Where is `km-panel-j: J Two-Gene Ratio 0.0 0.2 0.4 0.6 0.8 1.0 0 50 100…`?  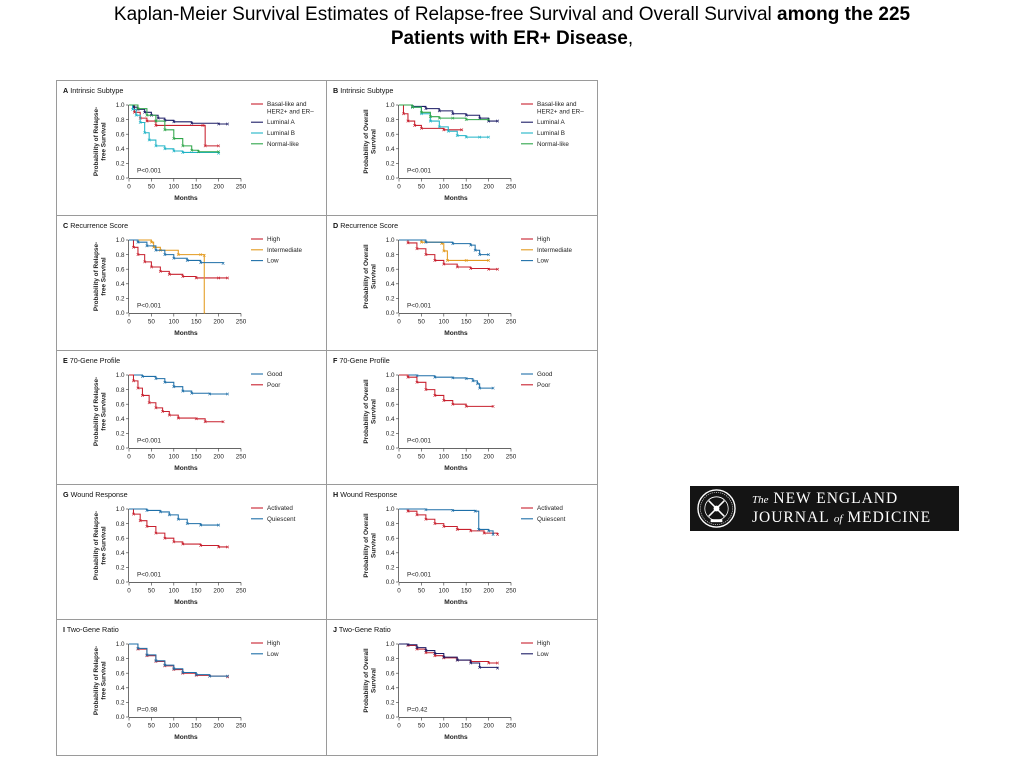 km-panel-j: J Two-Gene Ratio 0.0 0.2 0.4 0.6 0.8 1.0 0 50 100… is located at coordinates (462, 687).